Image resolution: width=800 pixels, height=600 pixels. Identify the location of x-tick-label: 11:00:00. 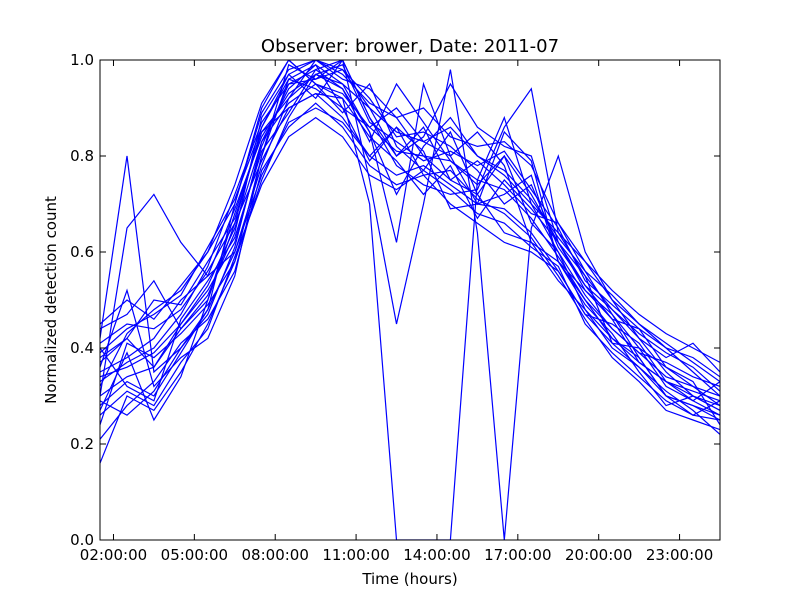
(355, 555).